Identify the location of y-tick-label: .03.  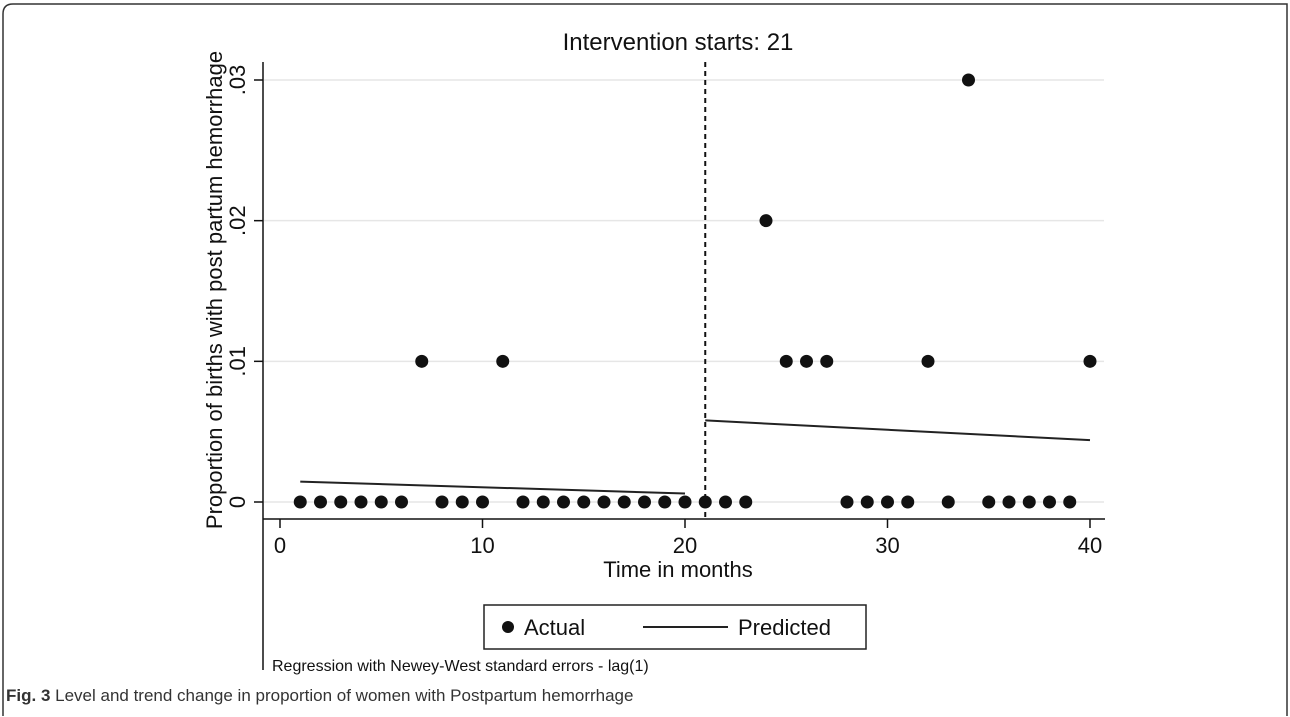
(237, 80).